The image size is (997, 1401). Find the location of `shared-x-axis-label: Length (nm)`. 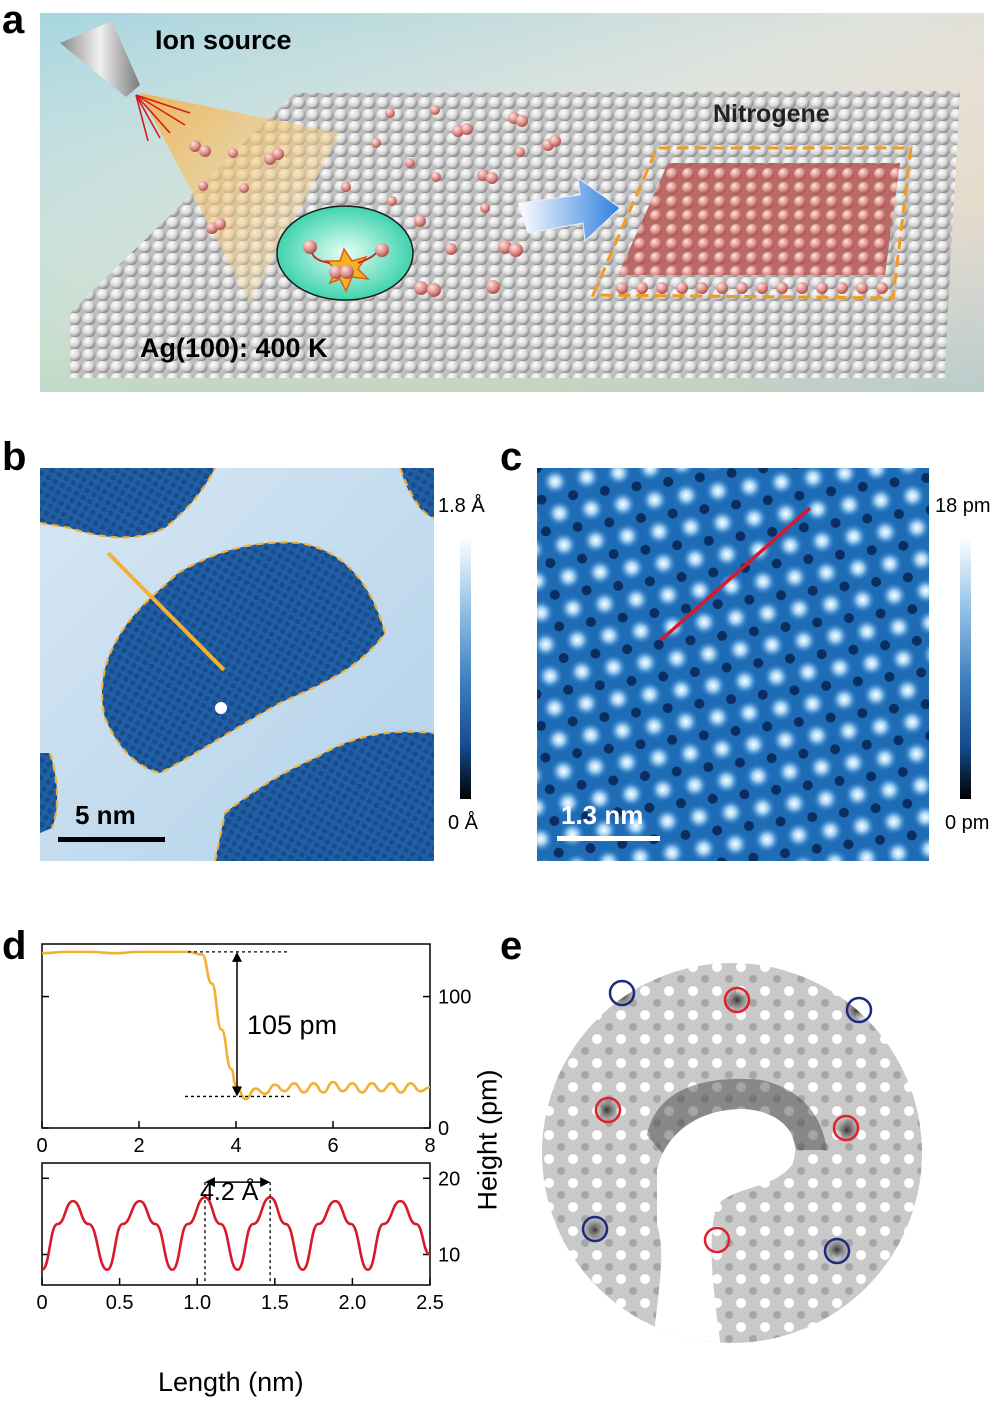

shared-x-axis-label: Length (nm) is located at coordinates (231, 1382).